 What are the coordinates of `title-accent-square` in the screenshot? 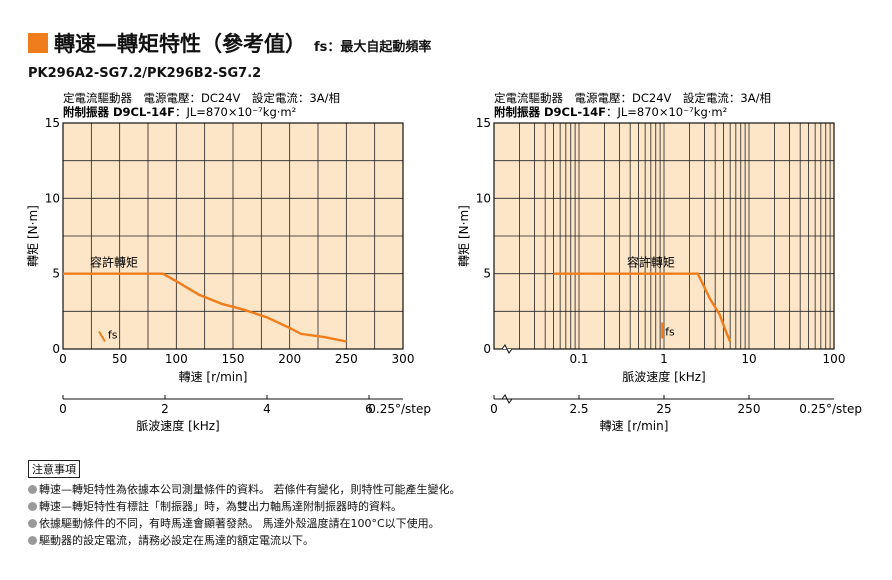 It's located at (38, 43).